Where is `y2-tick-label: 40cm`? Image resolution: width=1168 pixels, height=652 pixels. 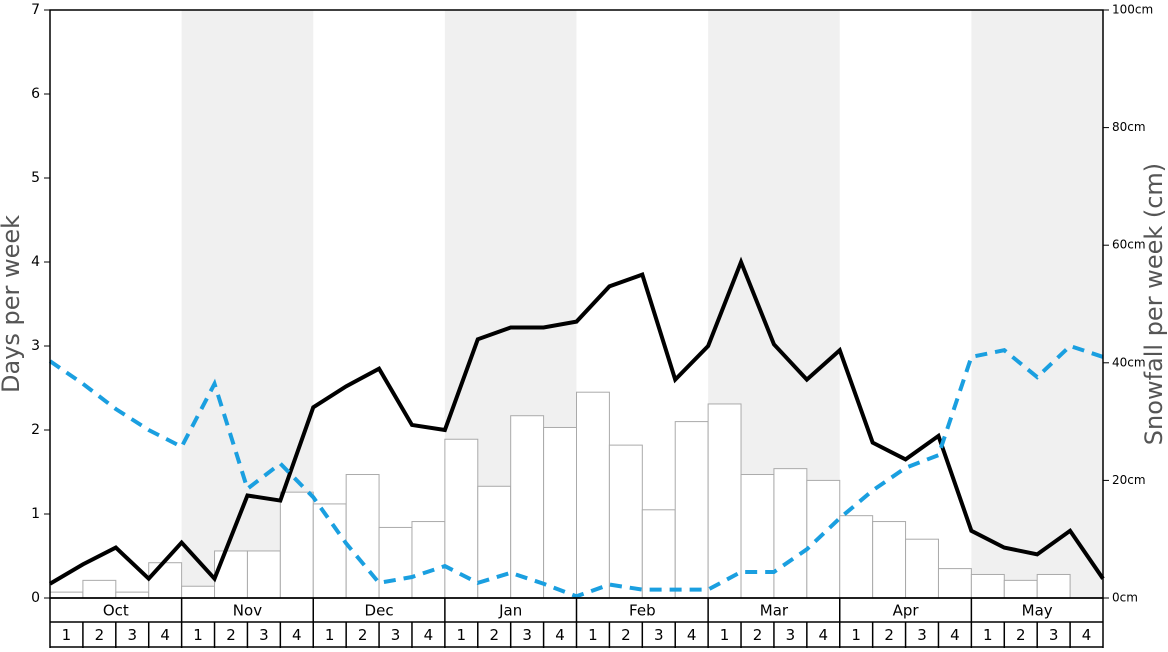 y2-tick-label: 40cm is located at coordinates (1129, 362).